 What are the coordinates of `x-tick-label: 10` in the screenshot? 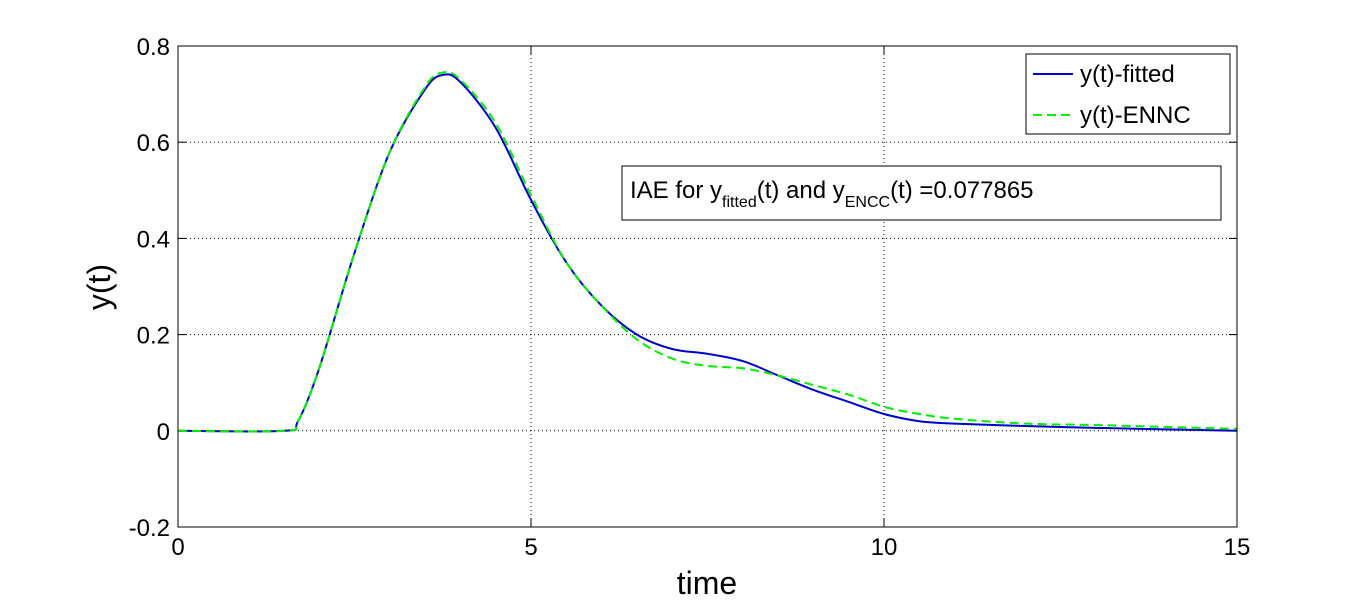 It's located at (884, 547).